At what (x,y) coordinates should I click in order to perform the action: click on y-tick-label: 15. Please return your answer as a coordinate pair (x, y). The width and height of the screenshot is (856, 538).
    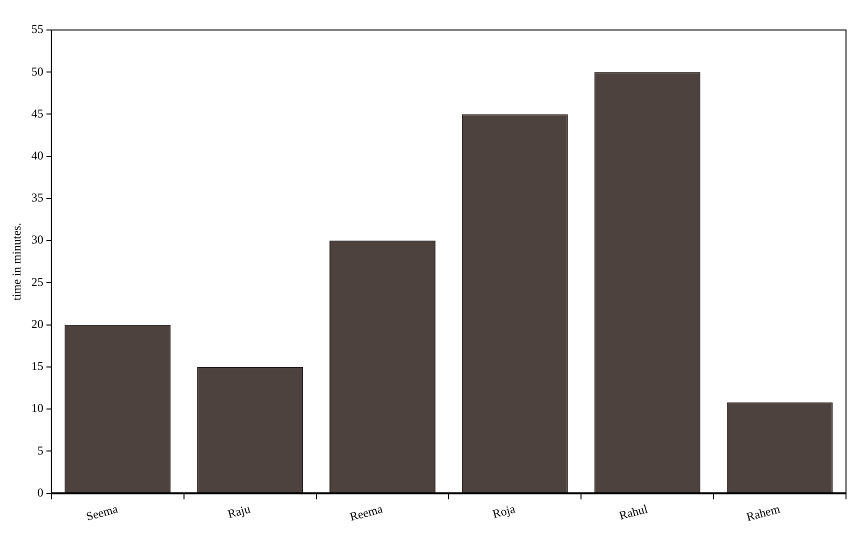
    Looking at the image, I should click on (37, 366).